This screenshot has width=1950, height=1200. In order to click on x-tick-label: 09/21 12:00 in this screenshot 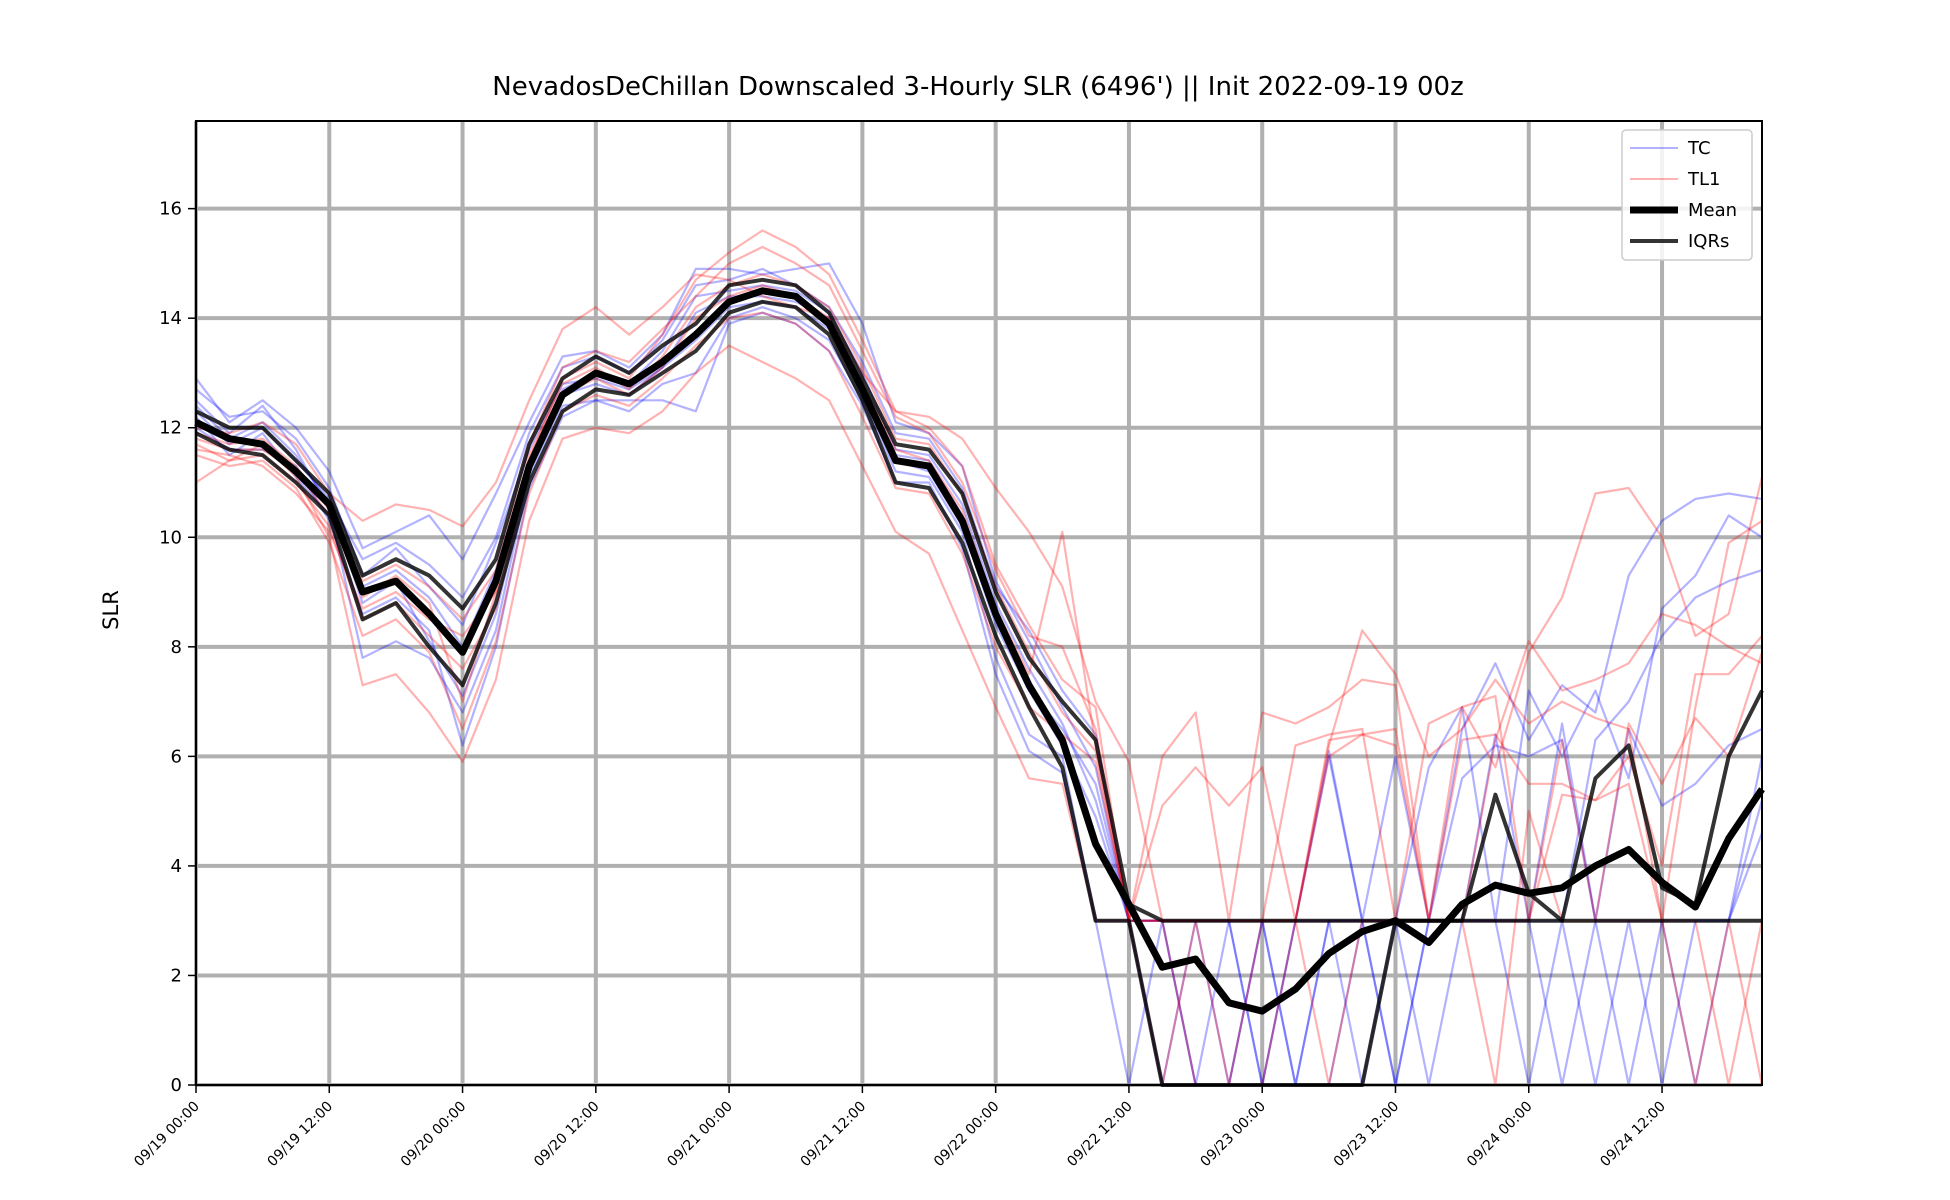, I will do `click(834, 1135)`.